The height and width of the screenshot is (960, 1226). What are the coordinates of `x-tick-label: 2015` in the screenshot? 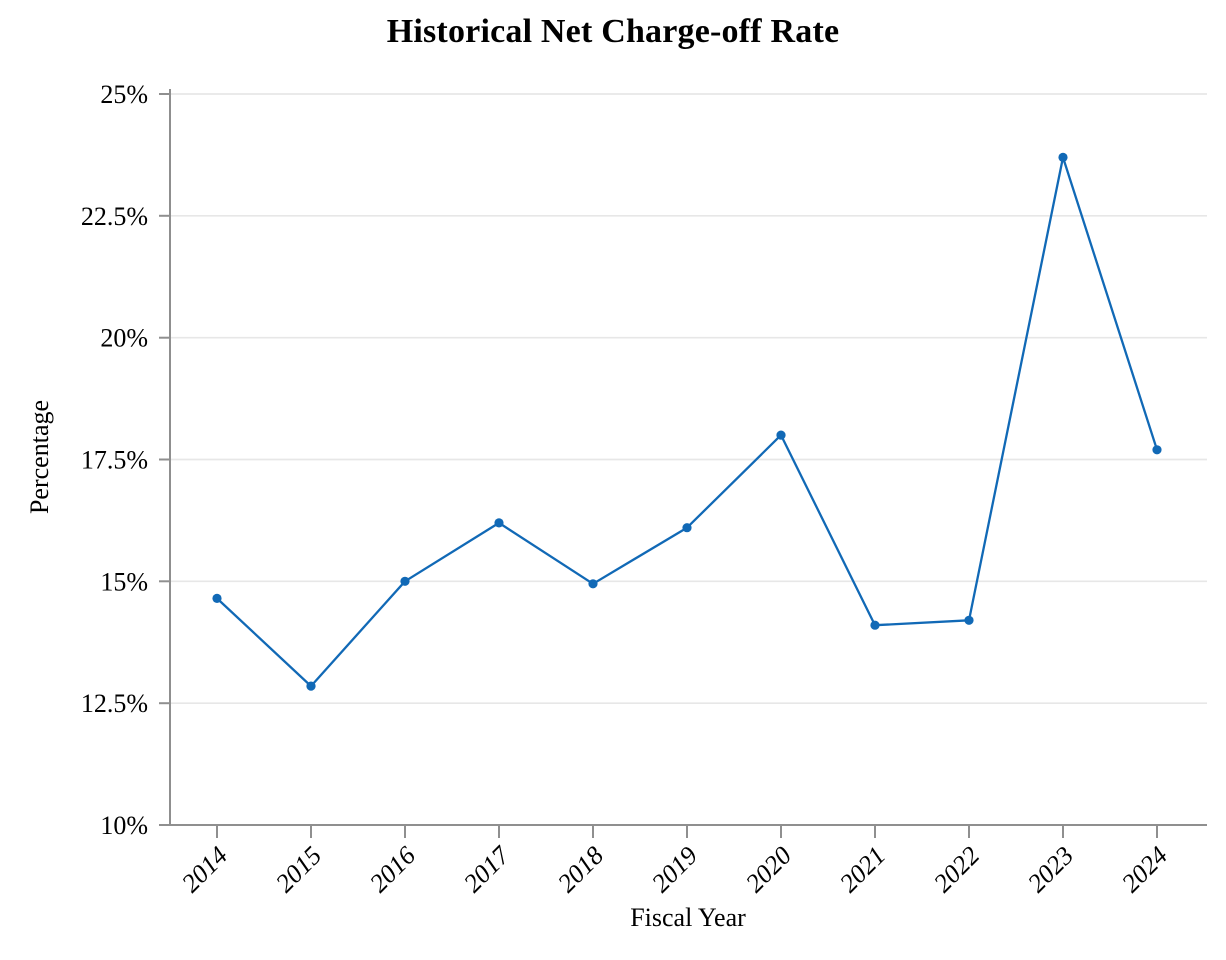 It's located at (298, 869).